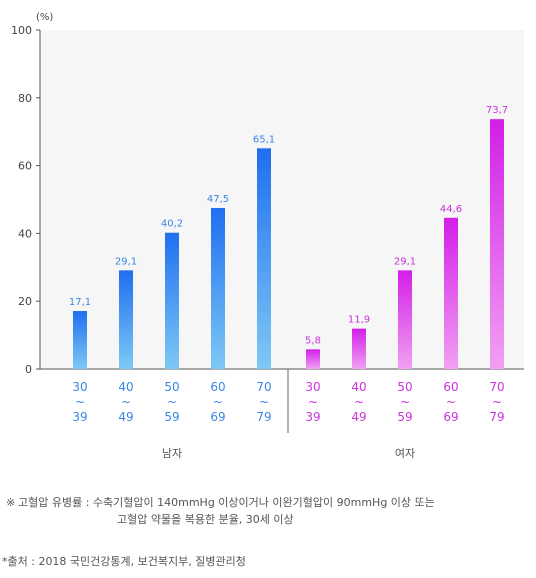 Image resolution: width=536 pixels, height=578 pixels. I want to click on y-tick-label: 20, so click(25, 301).